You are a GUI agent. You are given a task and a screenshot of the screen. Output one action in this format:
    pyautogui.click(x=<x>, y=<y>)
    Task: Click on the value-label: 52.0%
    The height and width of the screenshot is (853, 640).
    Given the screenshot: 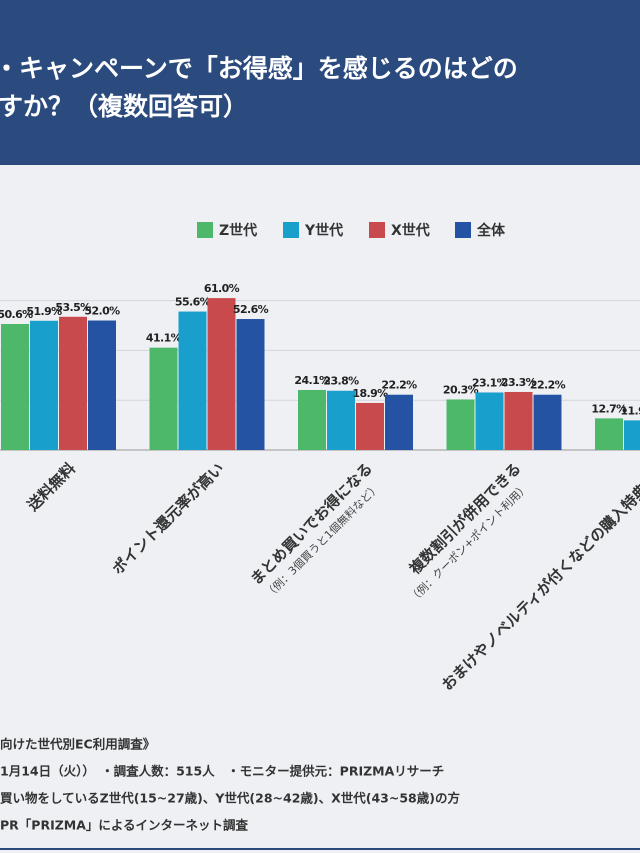 What is the action you would take?
    pyautogui.click(x=102, y=311)
    